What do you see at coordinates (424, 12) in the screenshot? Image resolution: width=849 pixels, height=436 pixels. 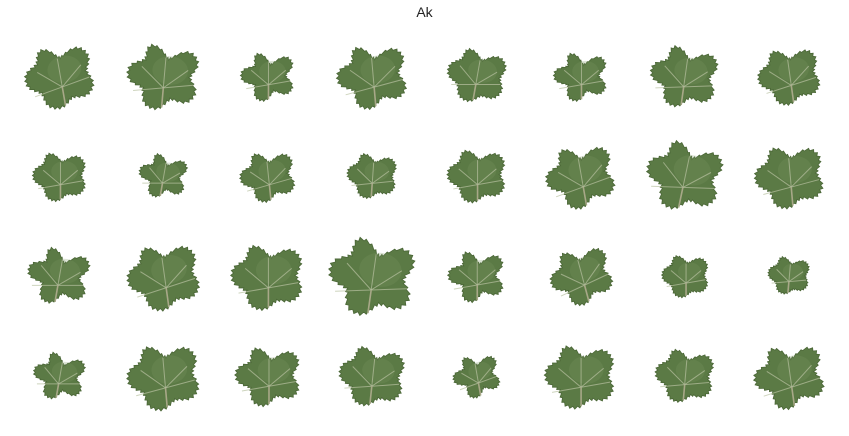 I see `figure-title: Ak` at bounding box center [424, 12].